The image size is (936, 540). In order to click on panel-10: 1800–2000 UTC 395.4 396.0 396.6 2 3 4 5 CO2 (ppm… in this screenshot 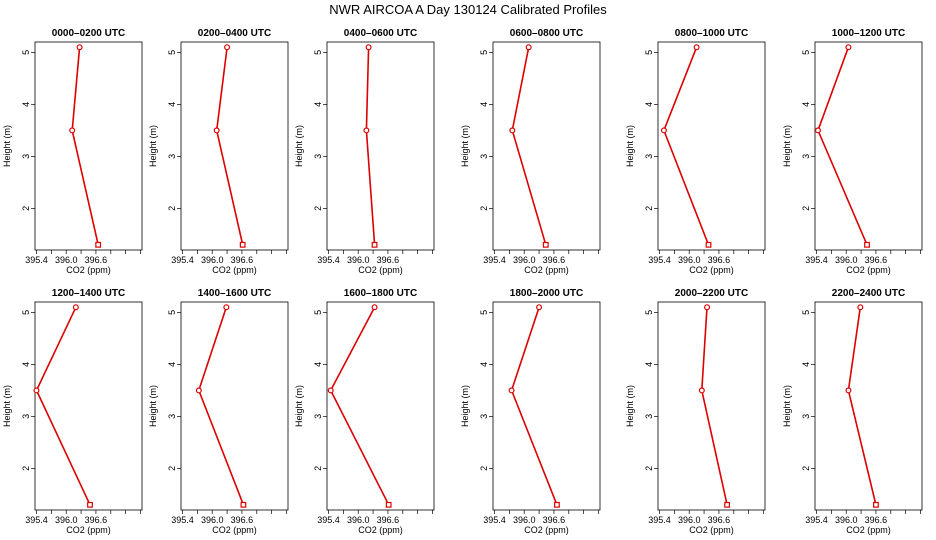, I will do `click(530, 411)`.